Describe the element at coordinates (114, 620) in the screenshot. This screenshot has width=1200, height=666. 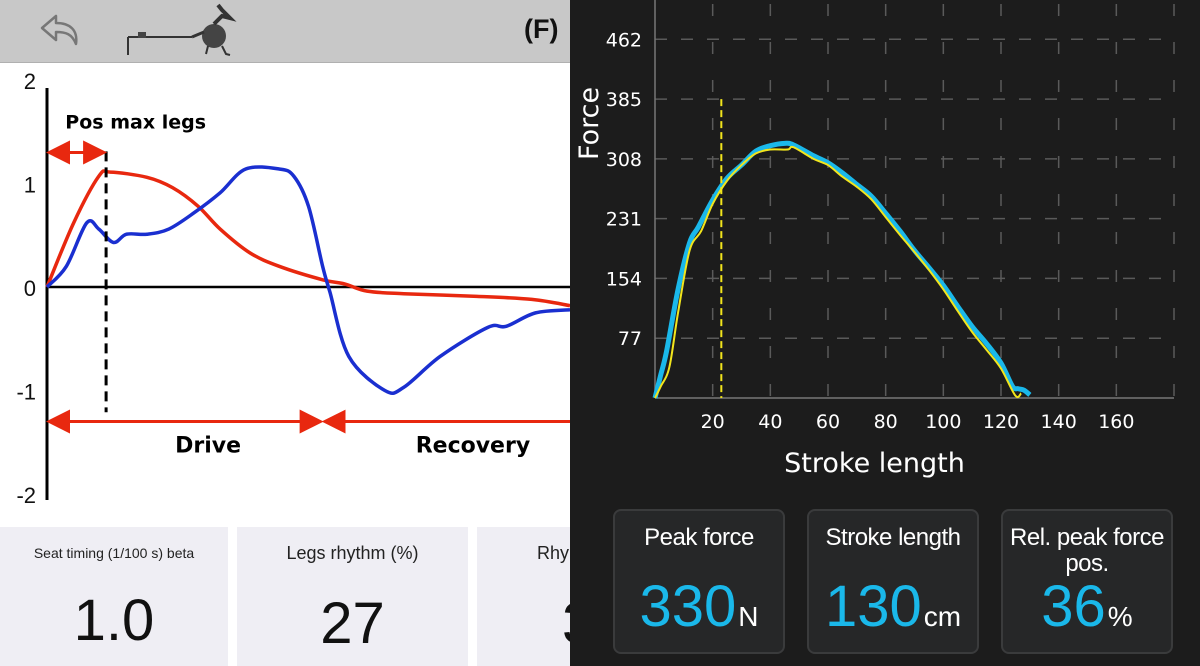
I see `card-value: 1.0` at that location.